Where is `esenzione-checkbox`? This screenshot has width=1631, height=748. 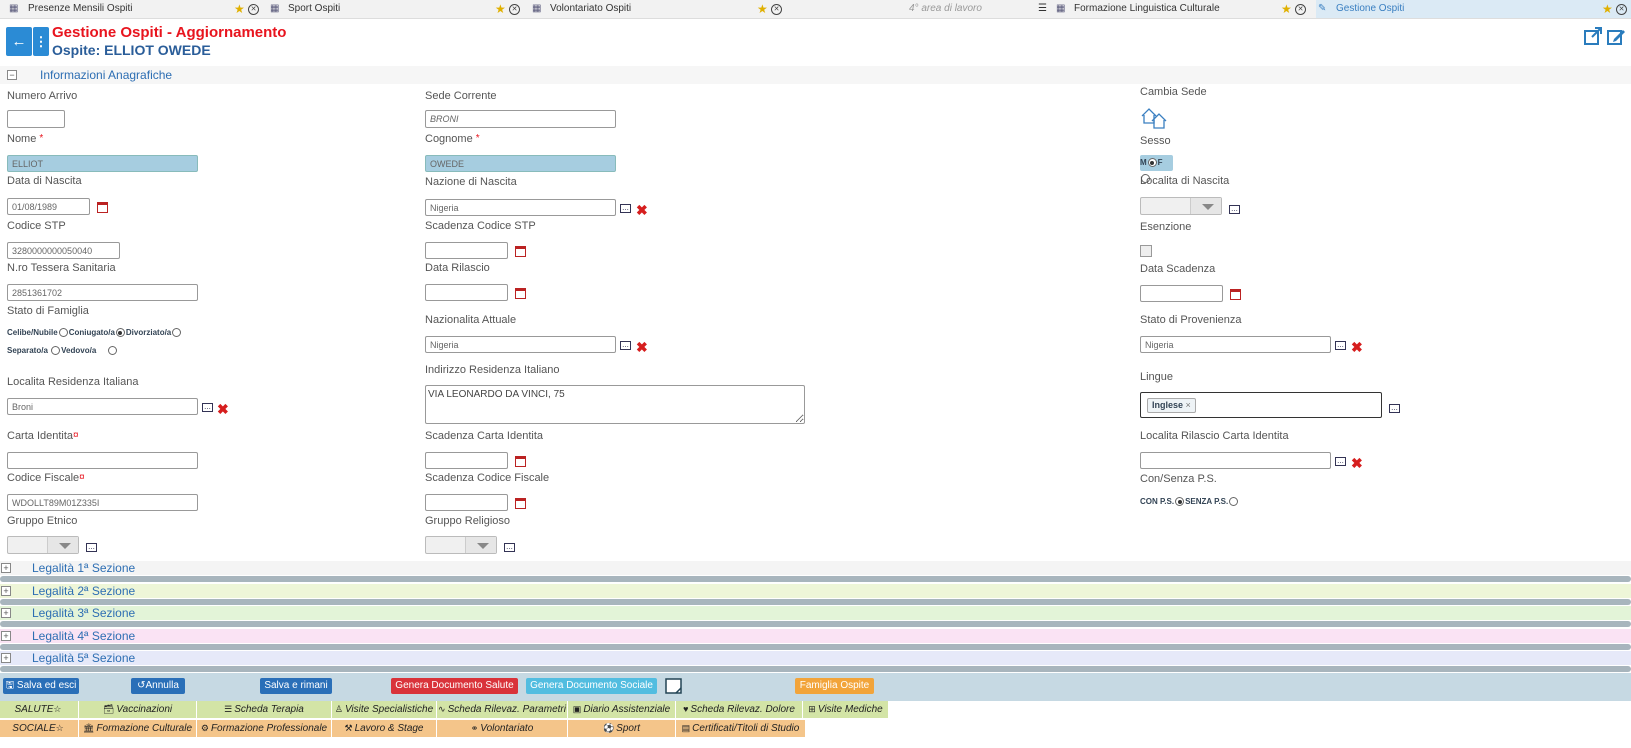 esenzione-checkbox is located at coordinates (1146, 251).